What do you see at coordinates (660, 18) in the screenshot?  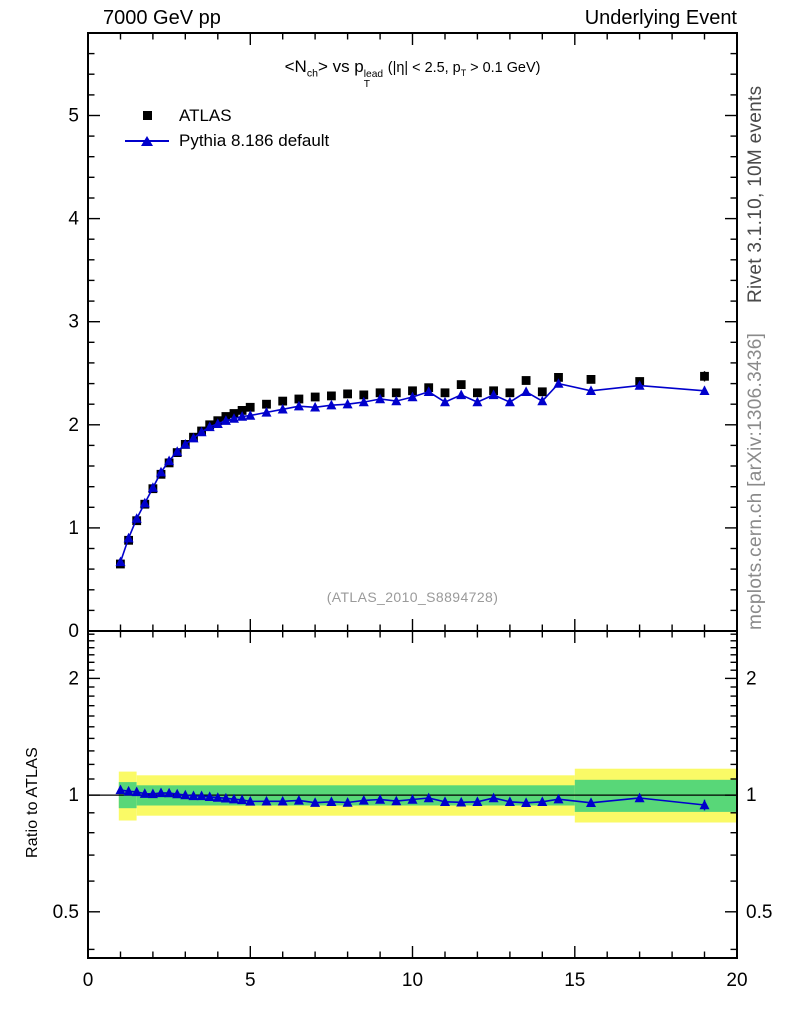 I see `analysis-topic-label: Underlying Event` at bounding box center [660, 18].